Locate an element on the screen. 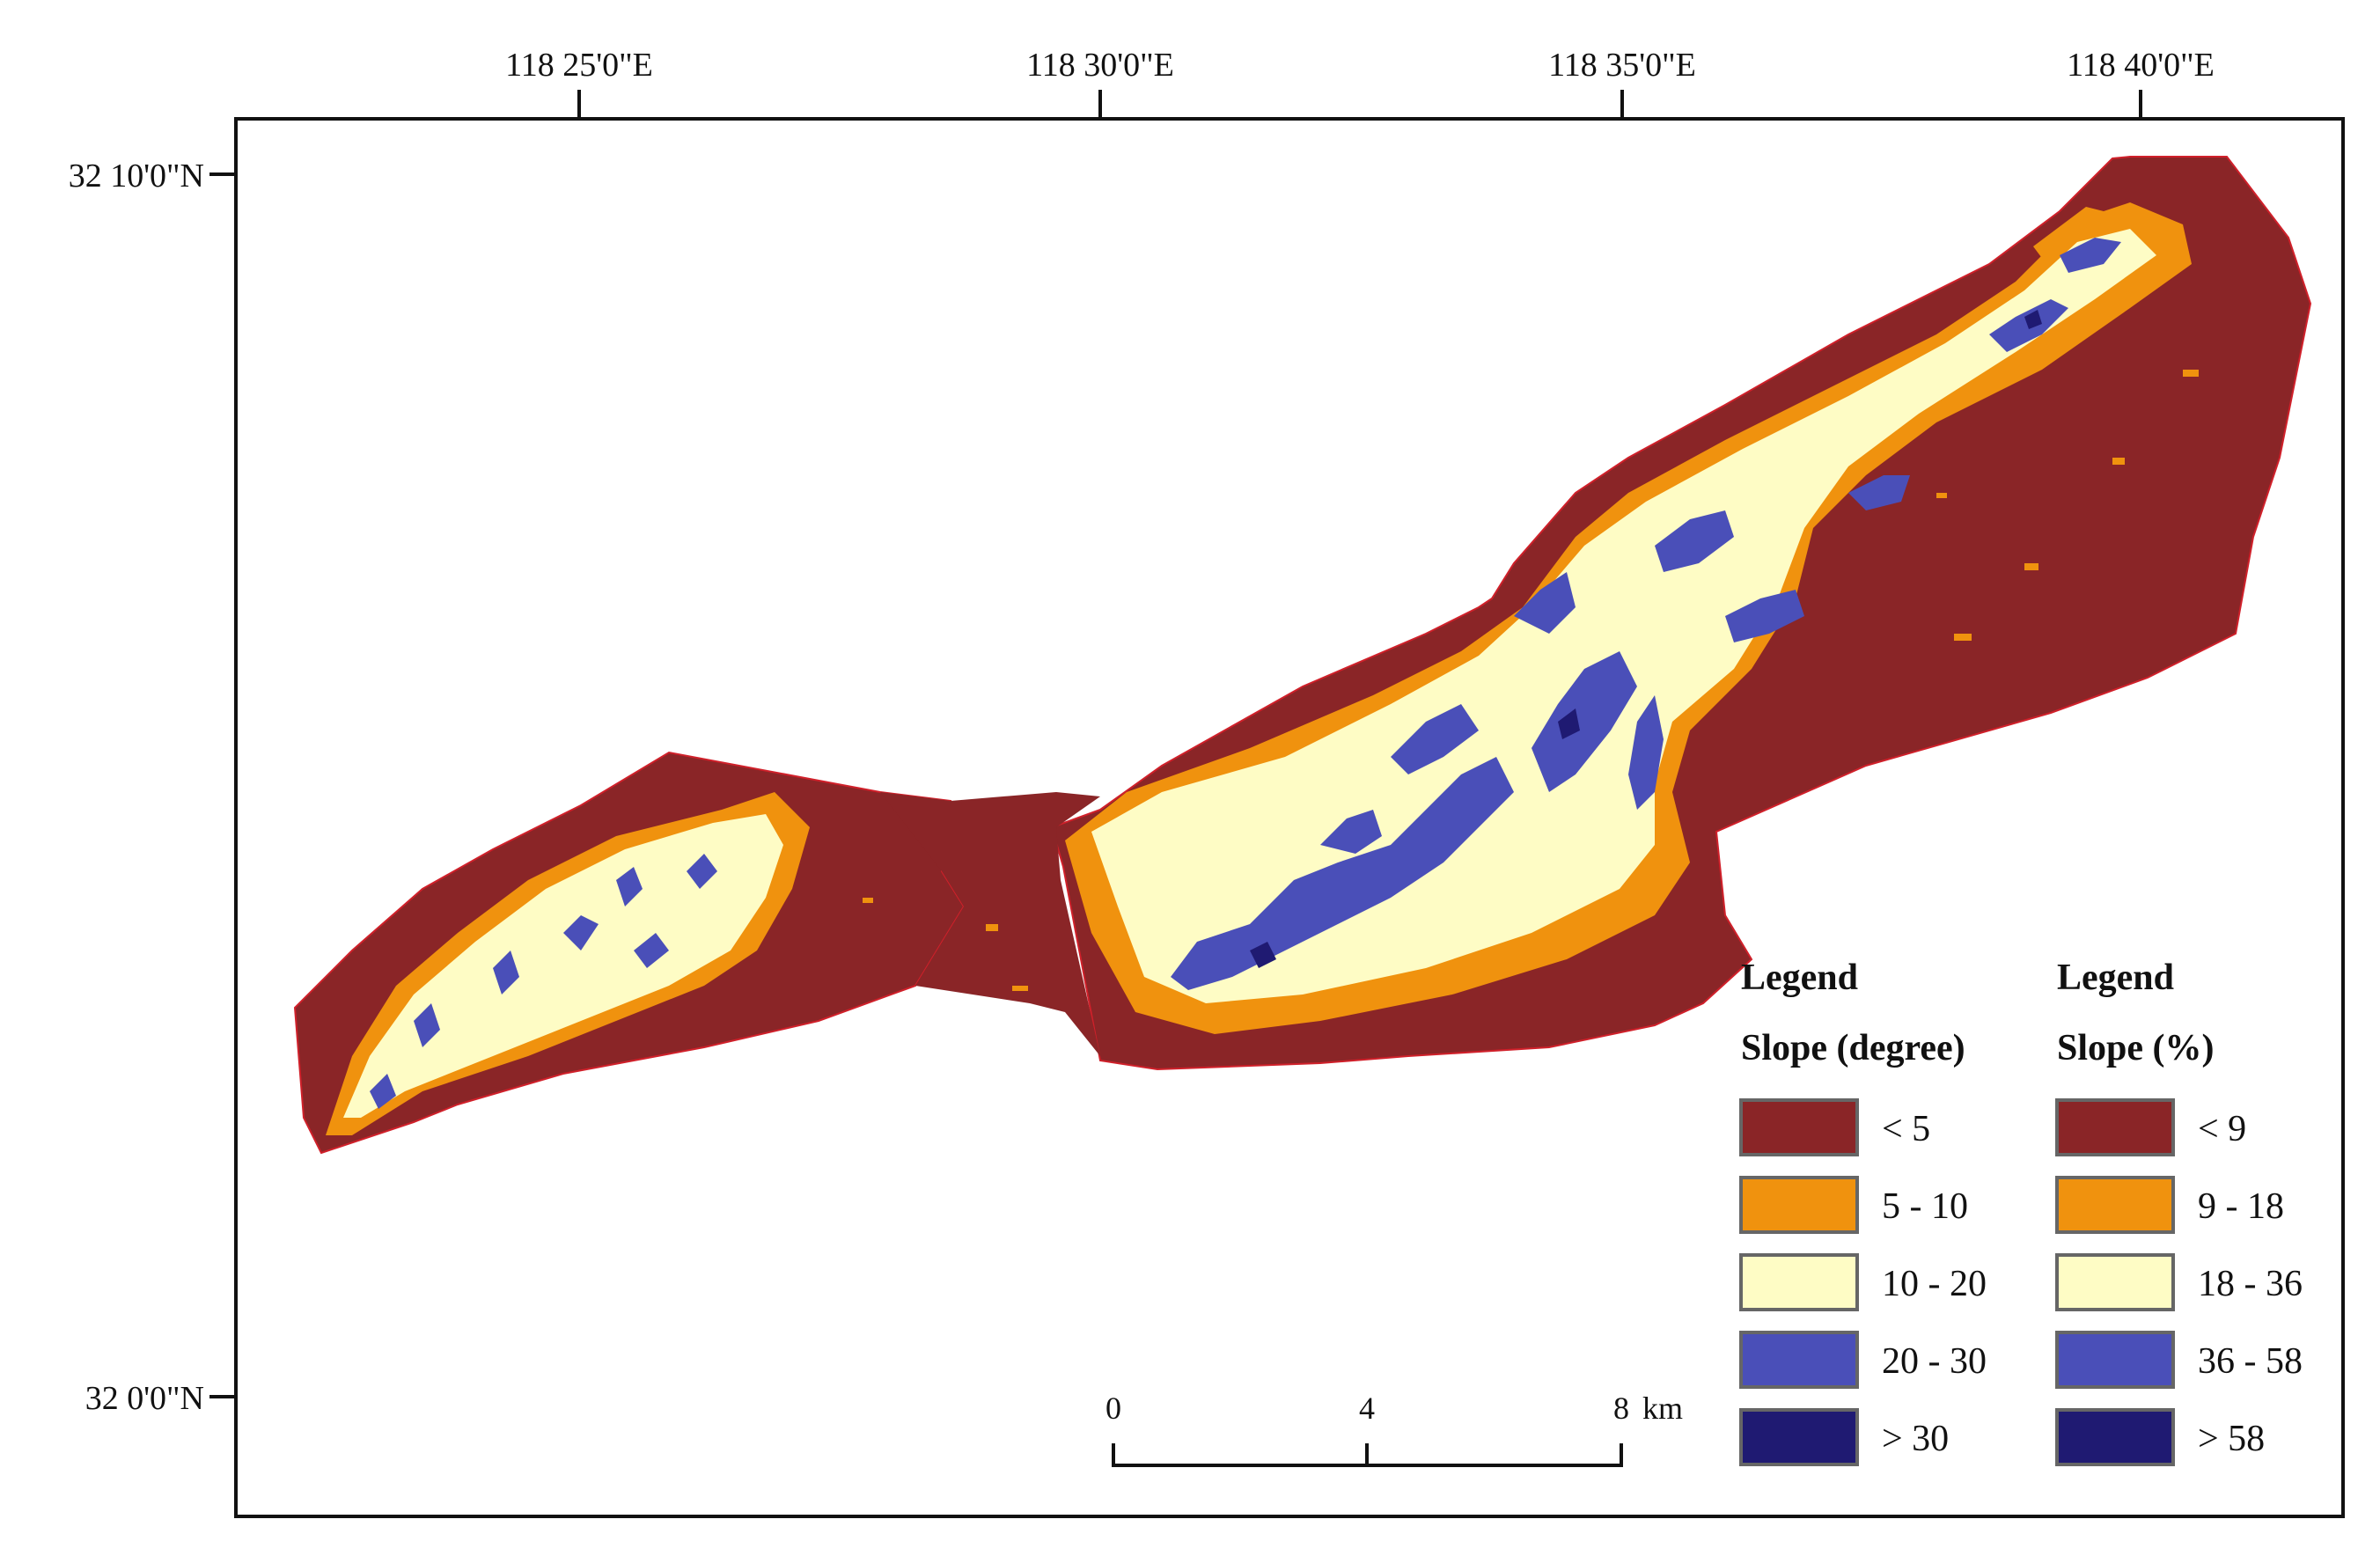 Image resolution: width=2380 pixels, height=1556 pixels. west-slope-zones is located at coordinates (568, 963).